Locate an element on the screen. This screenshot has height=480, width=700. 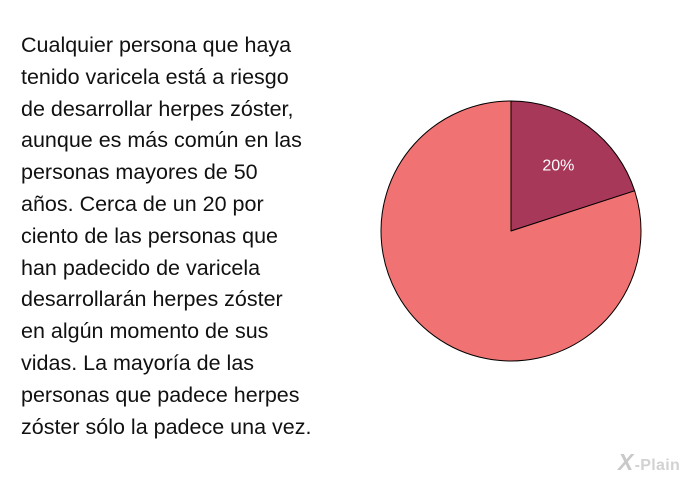
xplain-logo: X-Plain is located at coordinates (649, 462).